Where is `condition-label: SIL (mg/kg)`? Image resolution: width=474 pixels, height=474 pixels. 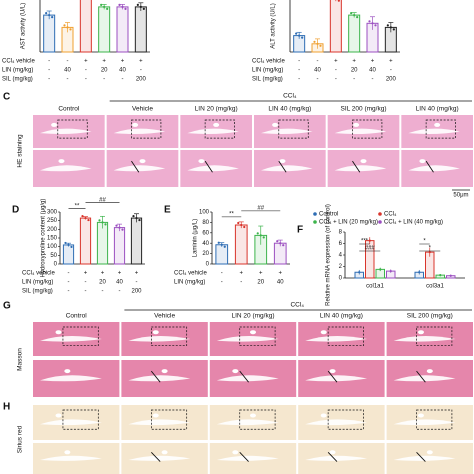 condition-label: SIL (mg/kg) is located at coordinates (267, 80).